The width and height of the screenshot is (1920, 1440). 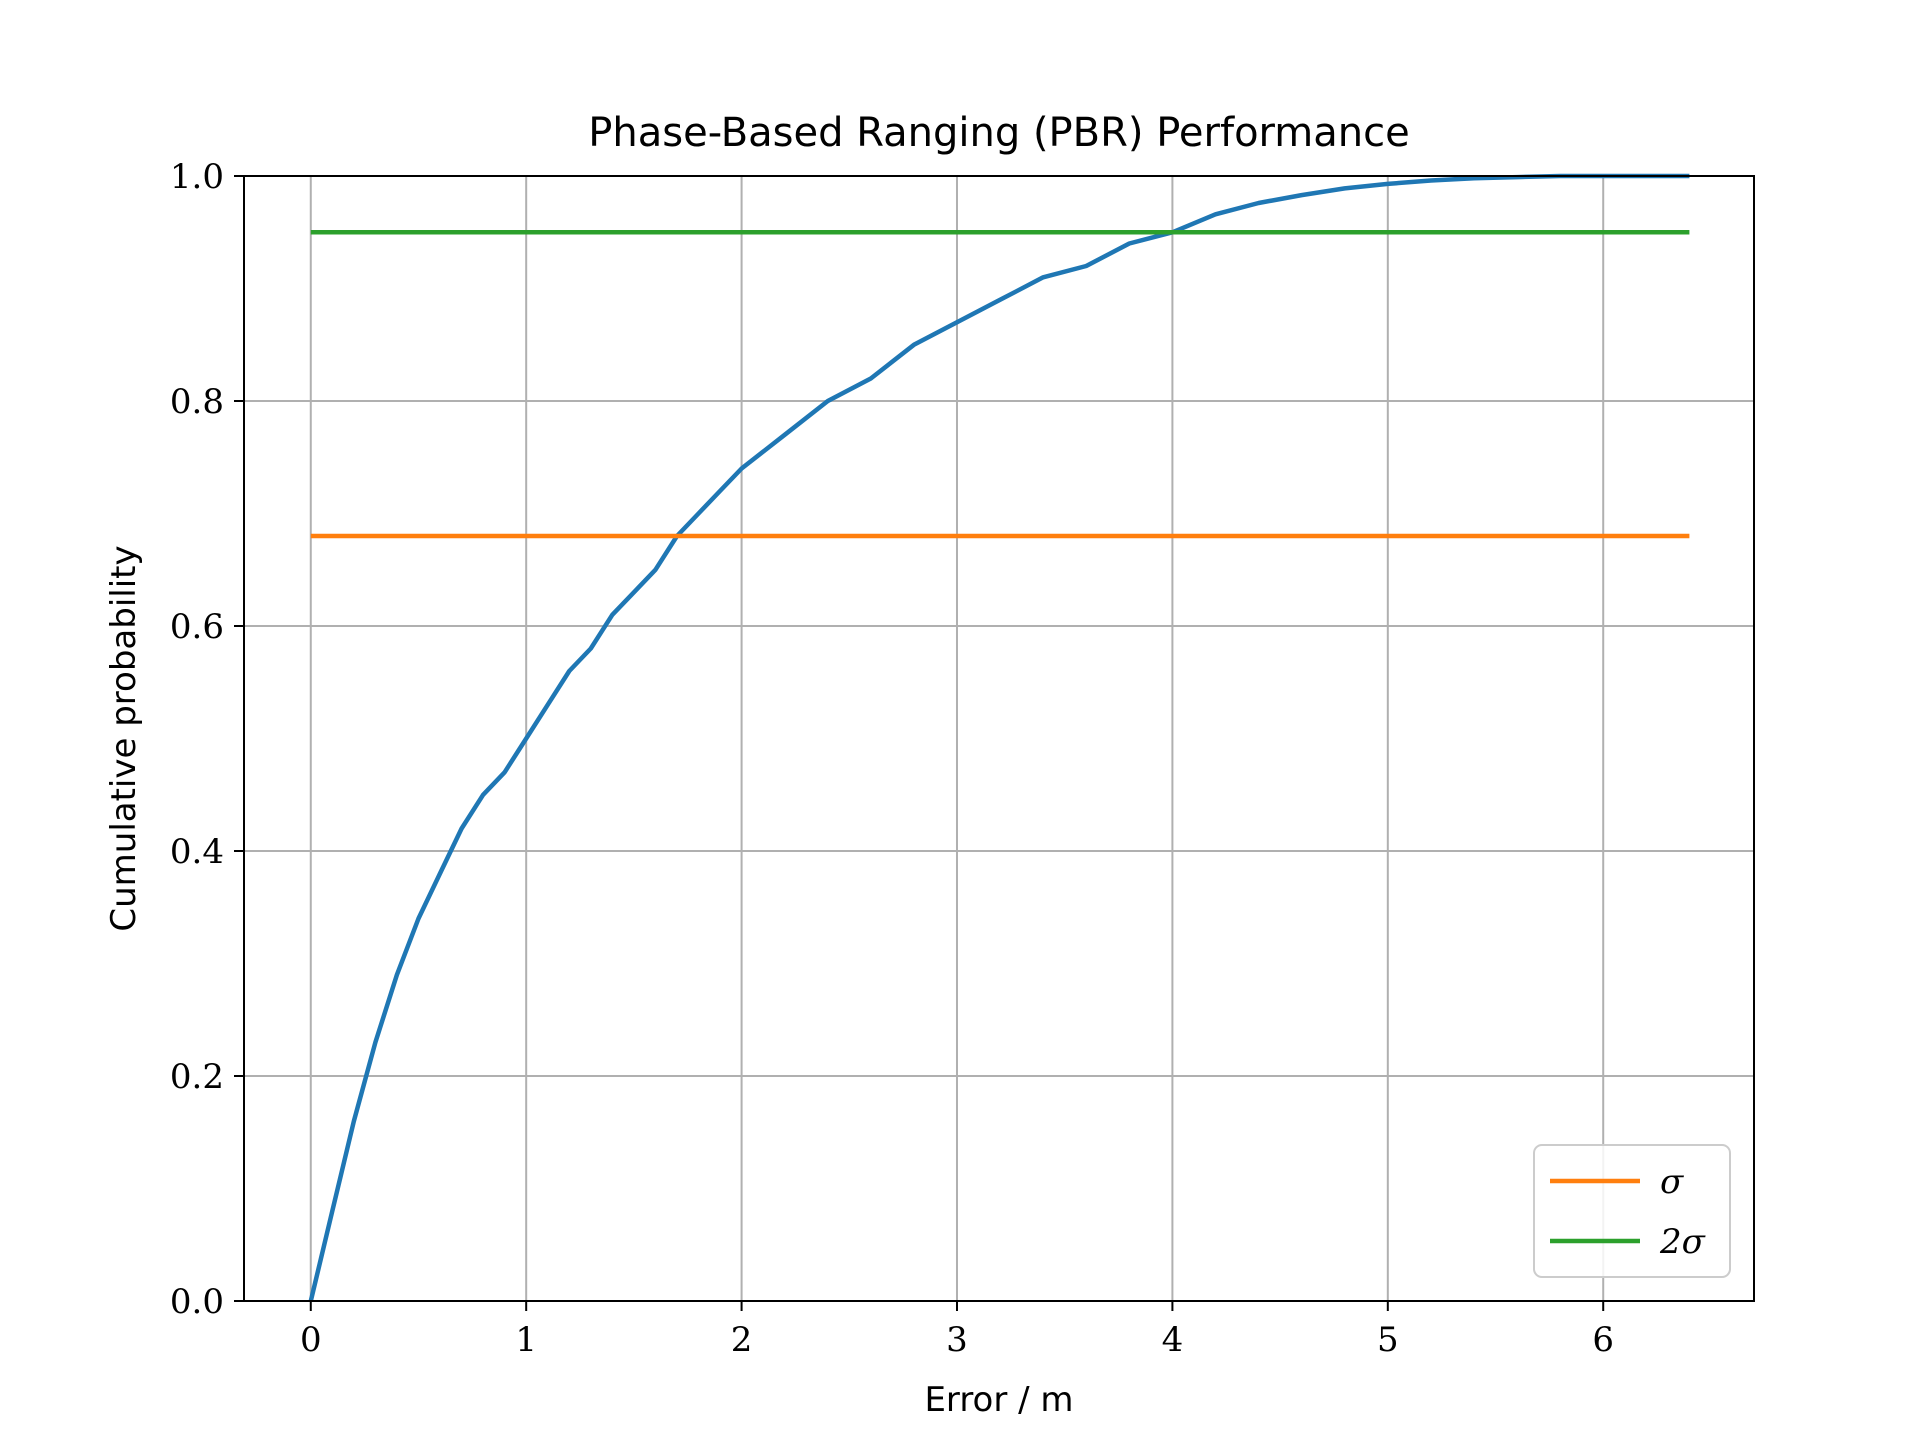 I want to click on legend: σ 2σ, so click(x=1632, y=1211).